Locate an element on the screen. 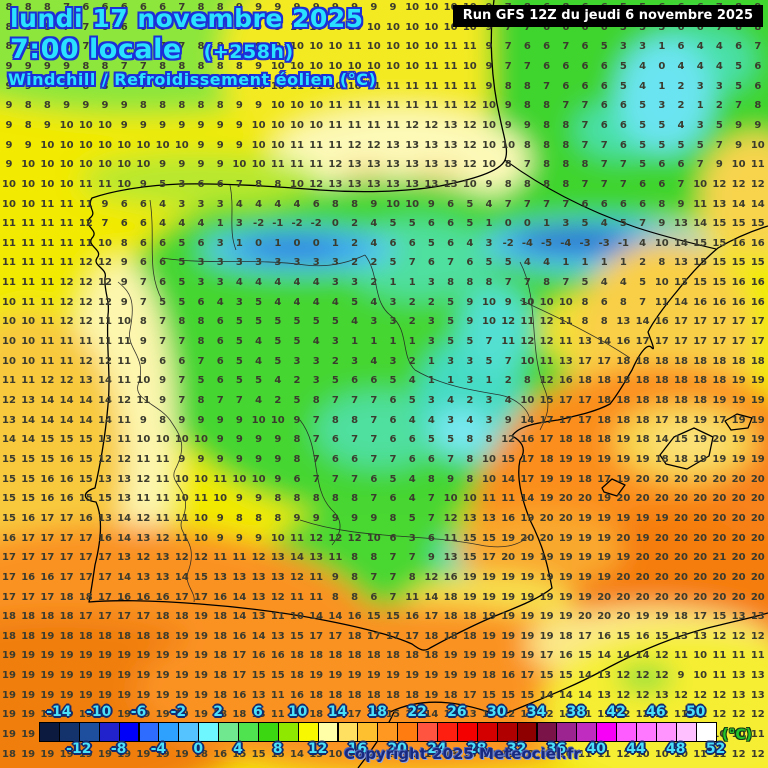 This screenshot has width=768, height=768. unit-label: (°C) is located at coordinates (737, 735).